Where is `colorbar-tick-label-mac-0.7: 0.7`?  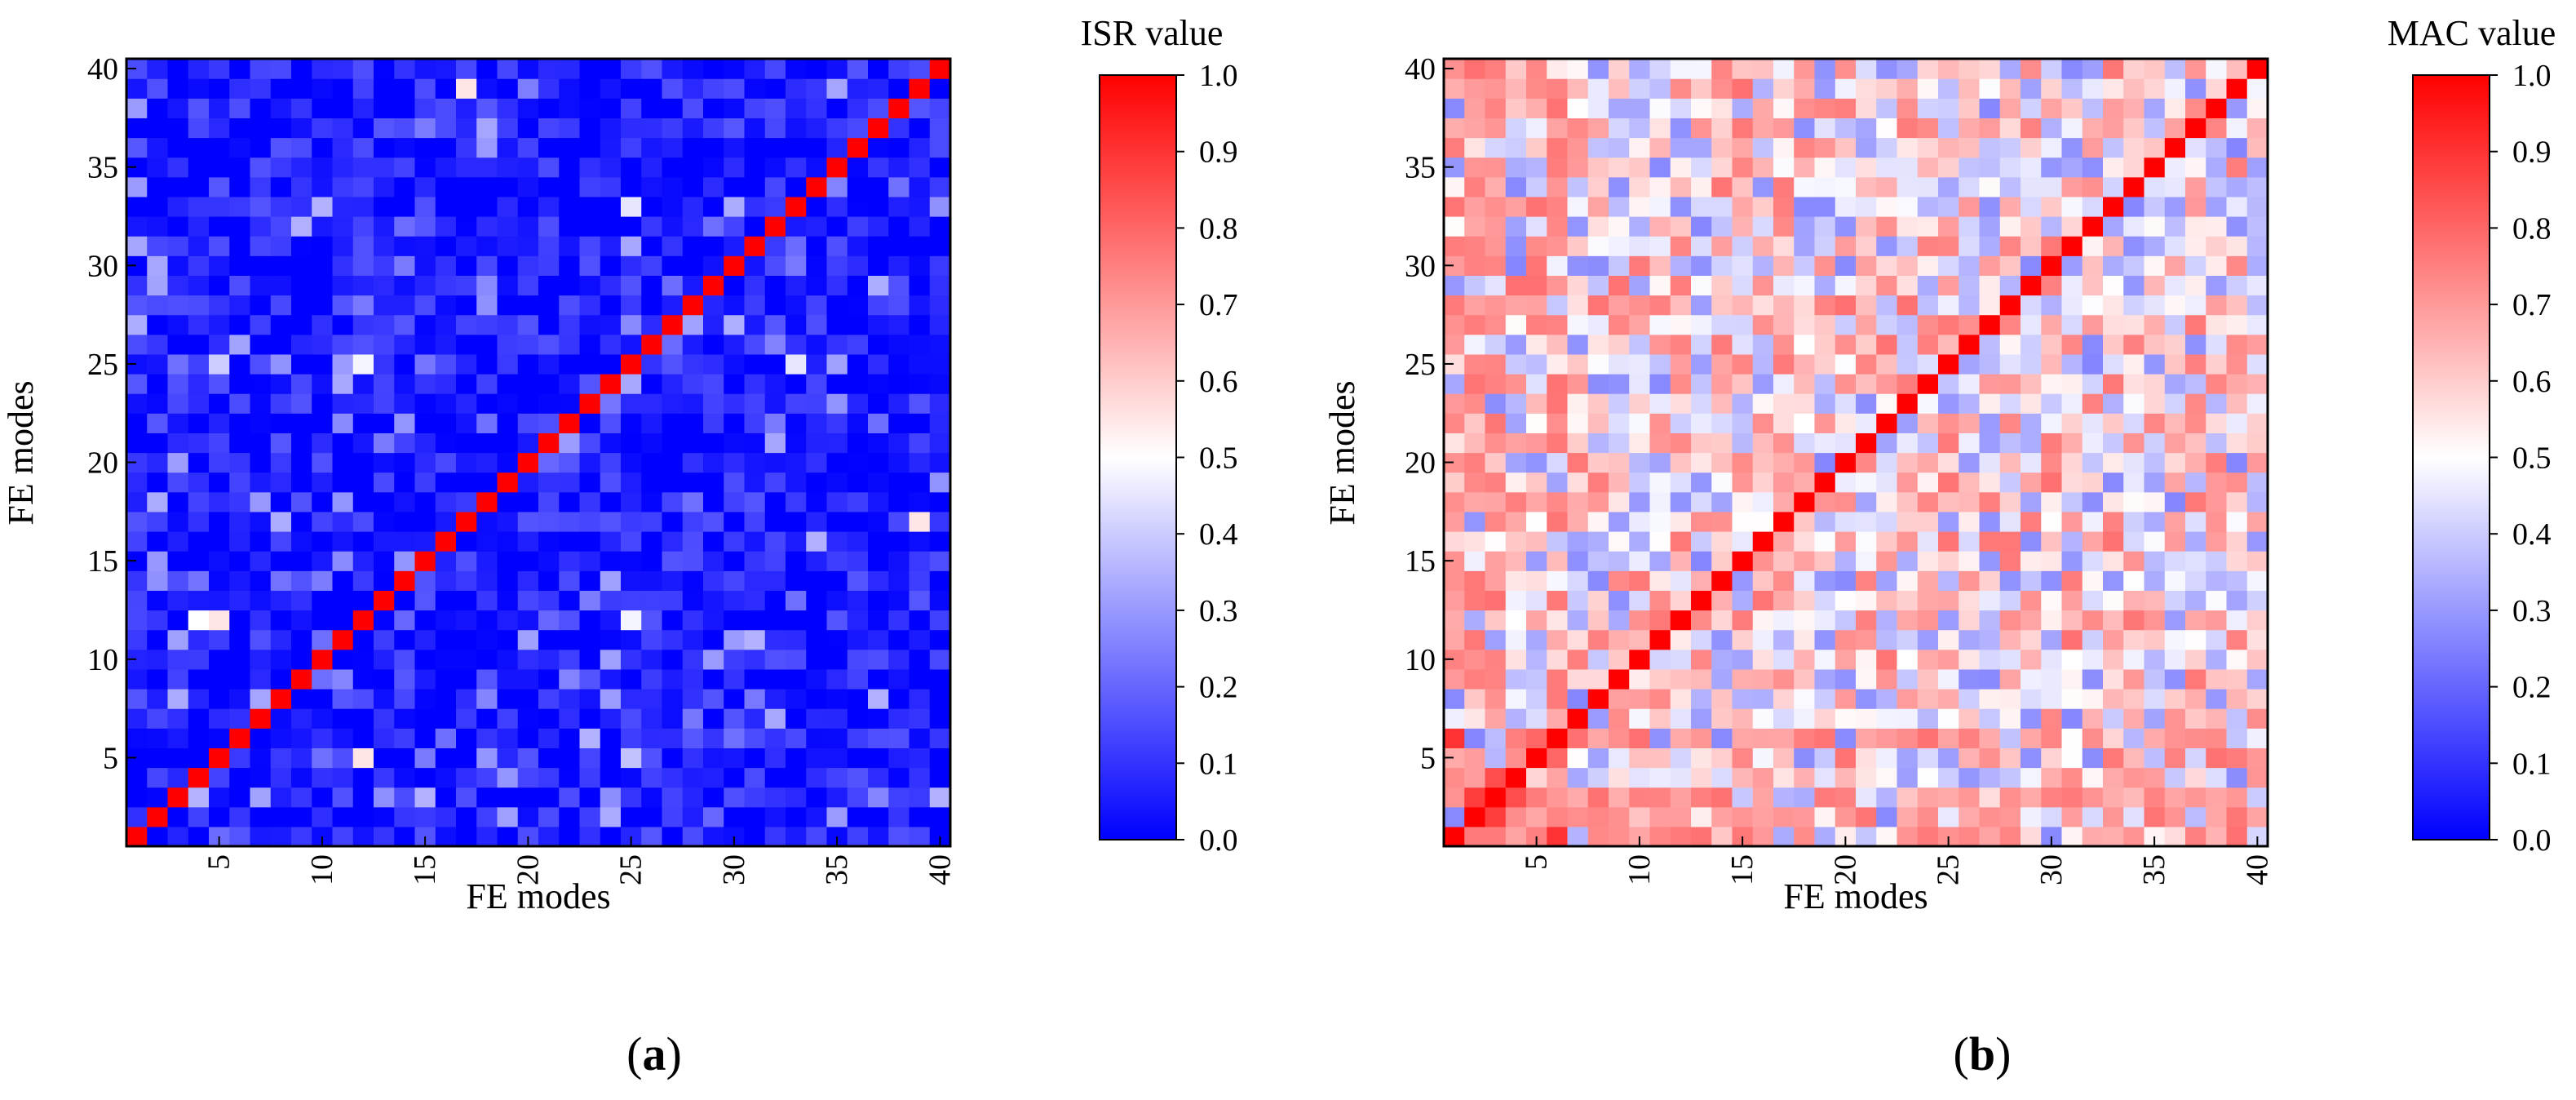
colorbar-tick-label-mac-0.7: 0.7 is located at coordinates (2532, 305).